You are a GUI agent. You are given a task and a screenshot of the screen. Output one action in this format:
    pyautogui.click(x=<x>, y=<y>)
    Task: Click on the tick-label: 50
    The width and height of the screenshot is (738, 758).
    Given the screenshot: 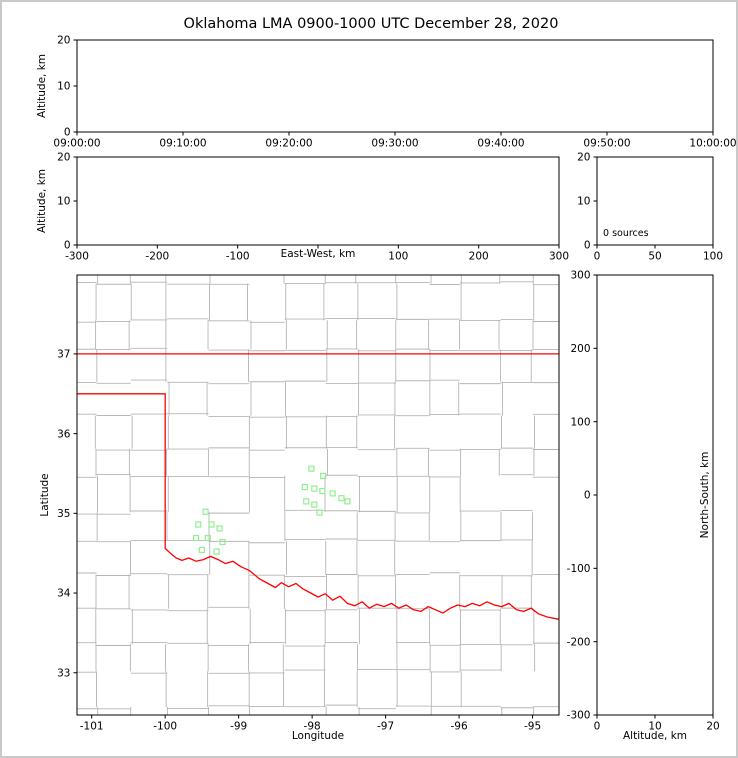 What is the action you would take?
    pyautogui.click(x=654, y=257)
    